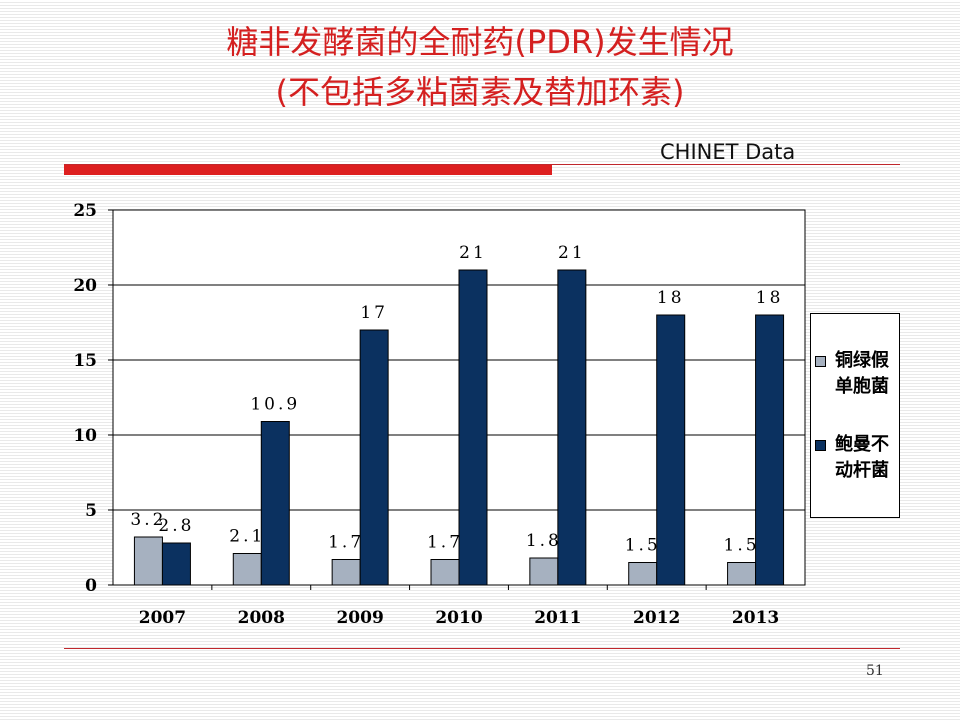 Image resolution: width=960 pixels, height=720 pixels. What do you see at coordinates (862, 470) in the screenshot?
I see `legend-label-line: 动杆菌` at bounding box center [862, 470].